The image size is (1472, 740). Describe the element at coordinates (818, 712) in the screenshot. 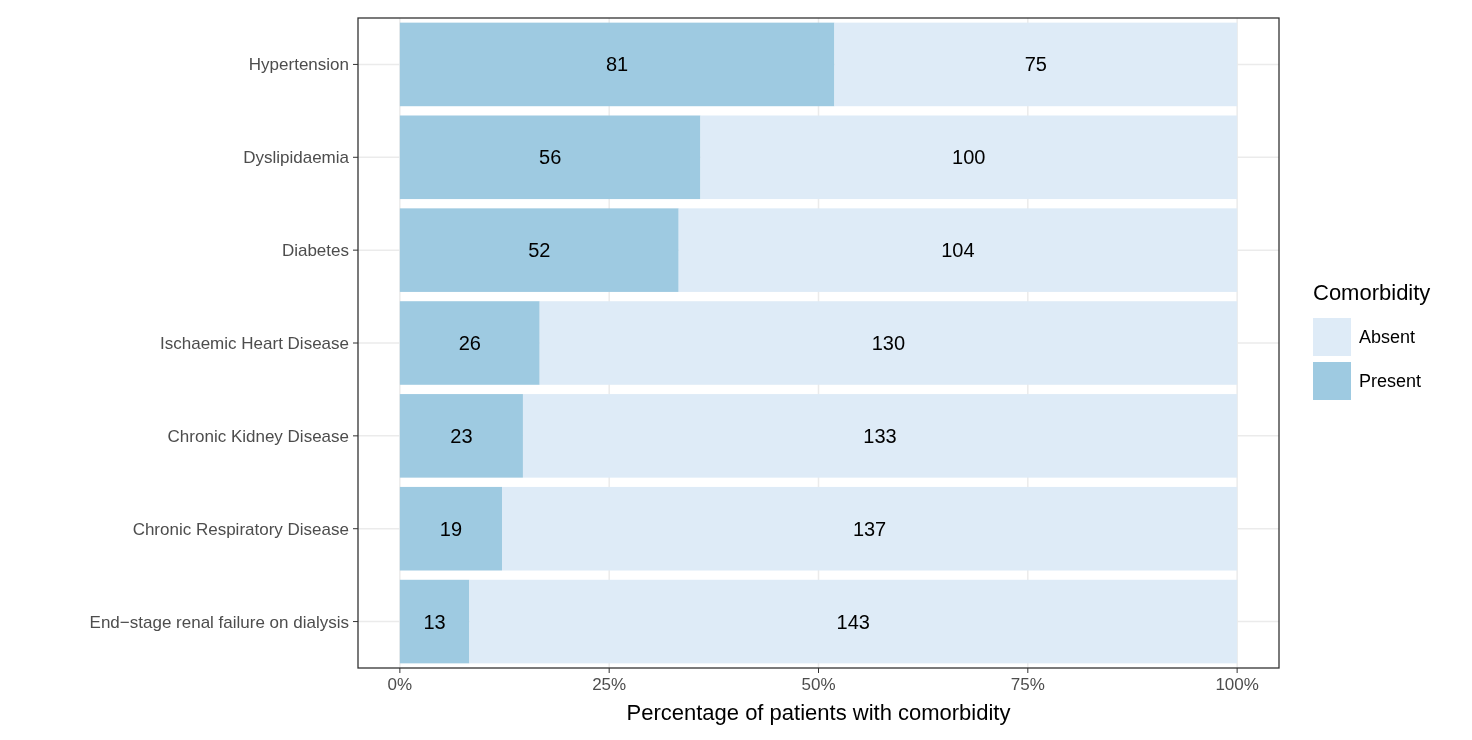

I see `x-axis-title: Percentage of patients with comorbidity` at that location.